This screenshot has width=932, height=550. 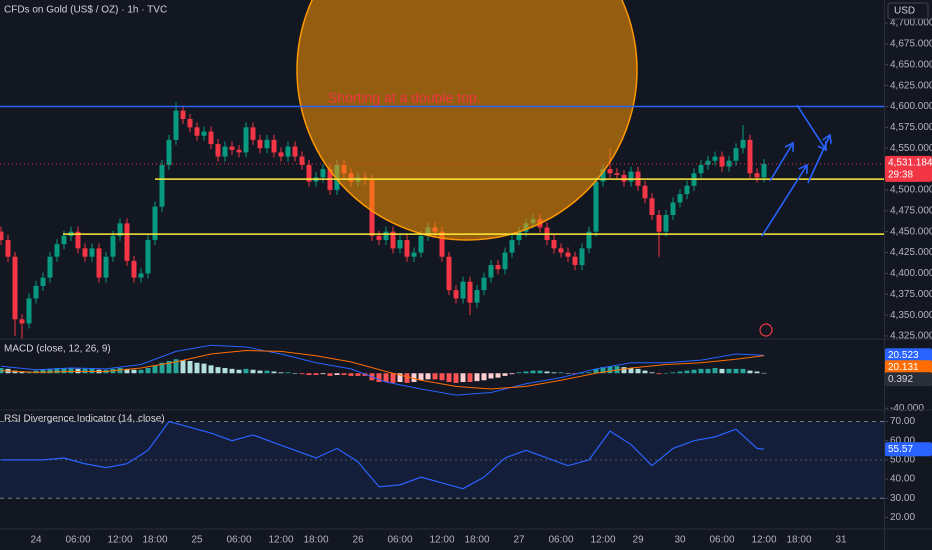 What do you see at coordinates (57, 349) in the screenshot?
I see `macd-title: MACD (close, 12, 26, 9)` at bounding box center [57, 349].